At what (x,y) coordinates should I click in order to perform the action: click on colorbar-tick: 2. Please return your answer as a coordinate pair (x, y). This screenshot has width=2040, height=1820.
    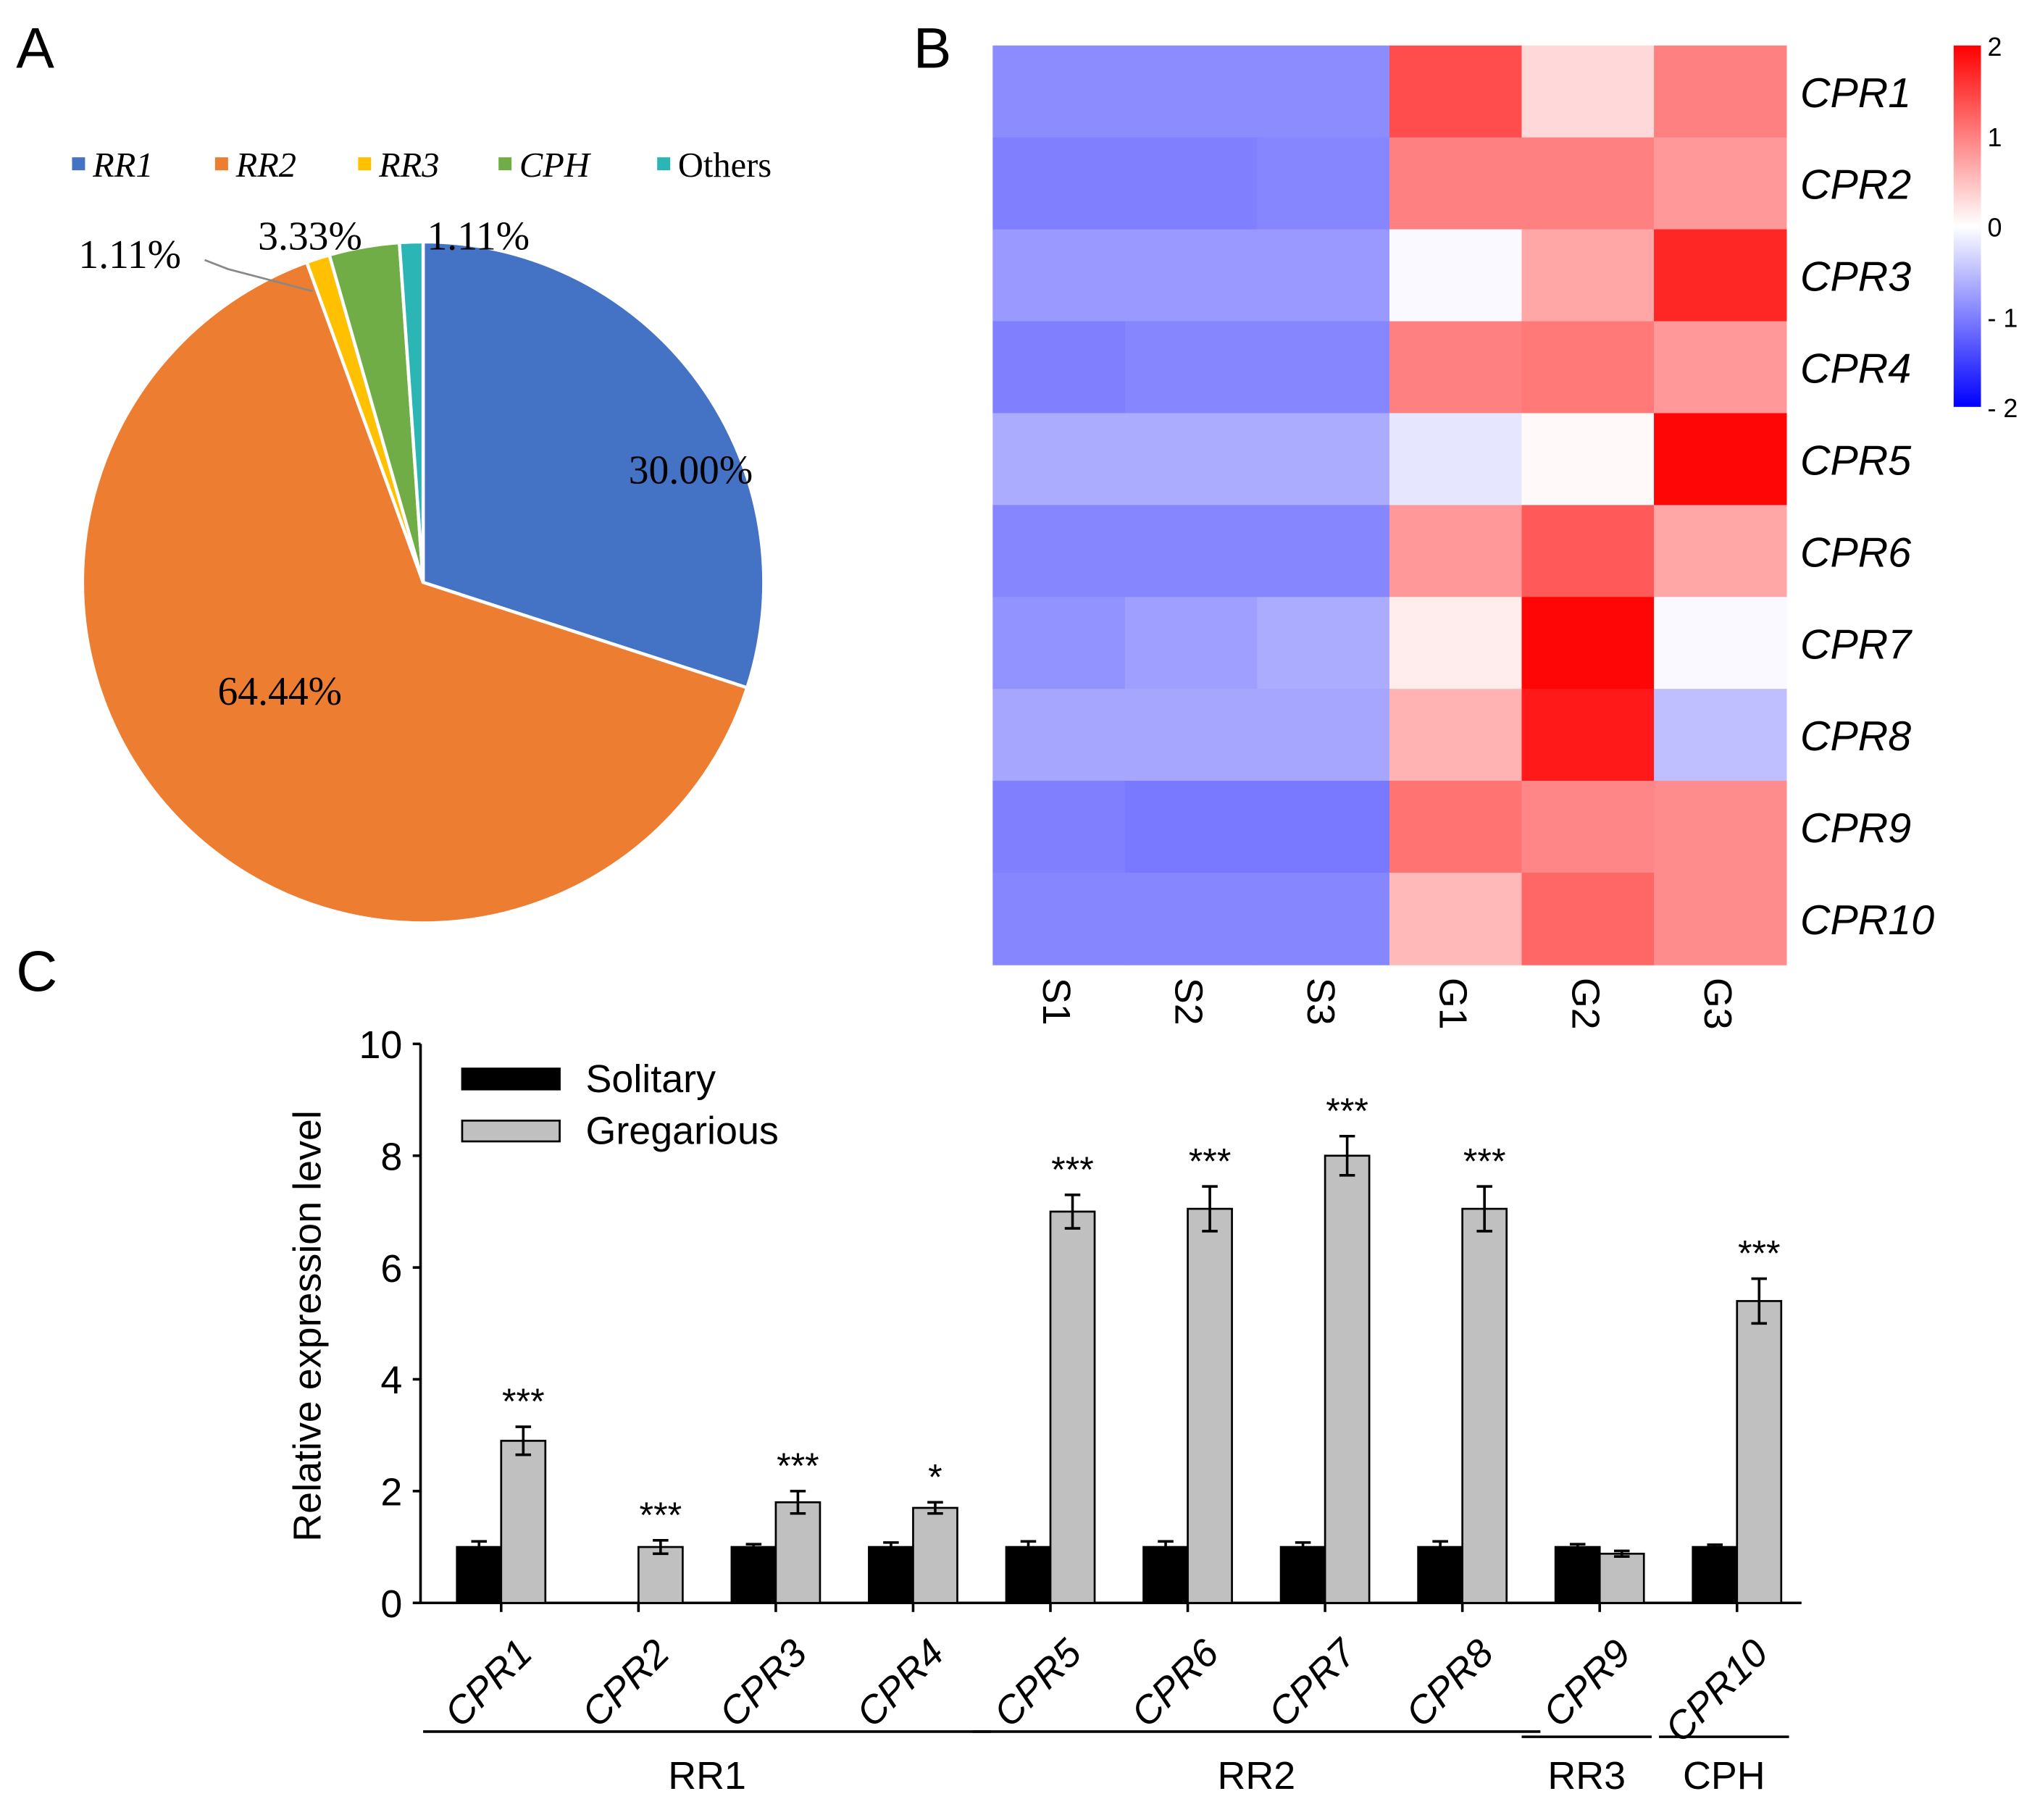
    Looking at the image, I should click on (1994, 47).